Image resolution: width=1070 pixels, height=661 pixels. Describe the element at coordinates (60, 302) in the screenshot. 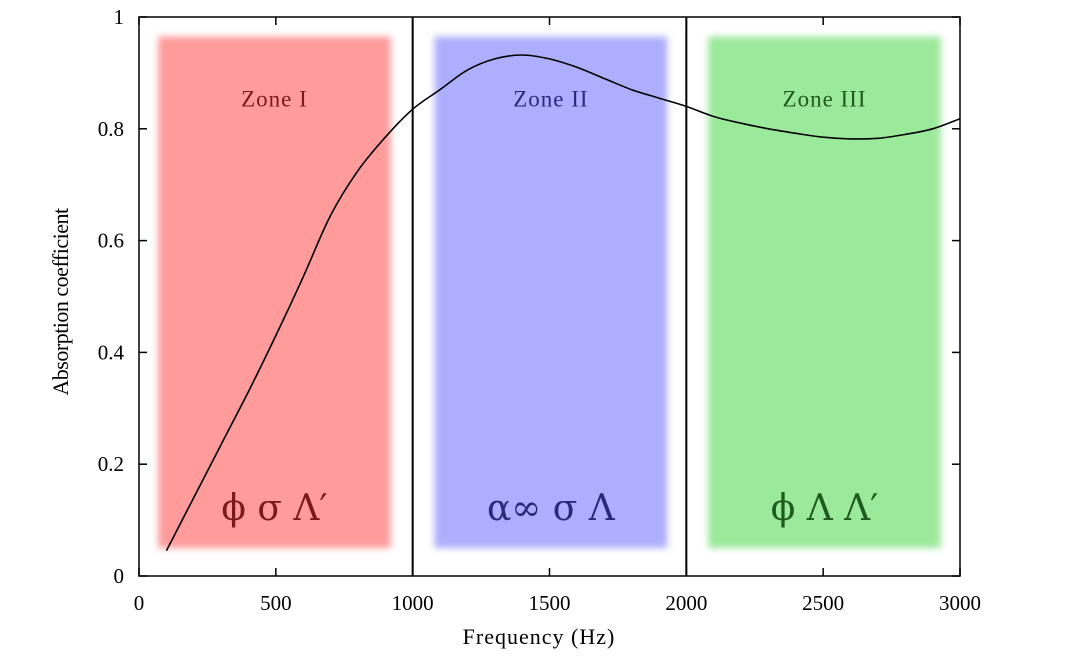

I see `y-axis-title: Absorption coefficient` at that location.